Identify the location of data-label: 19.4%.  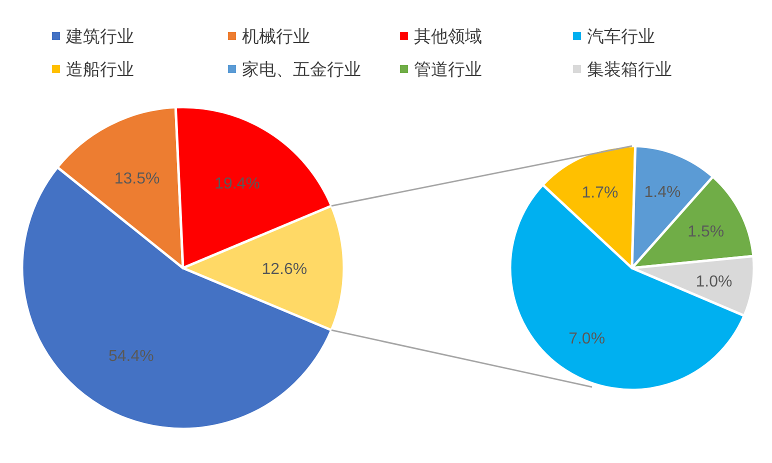
(237, 183).